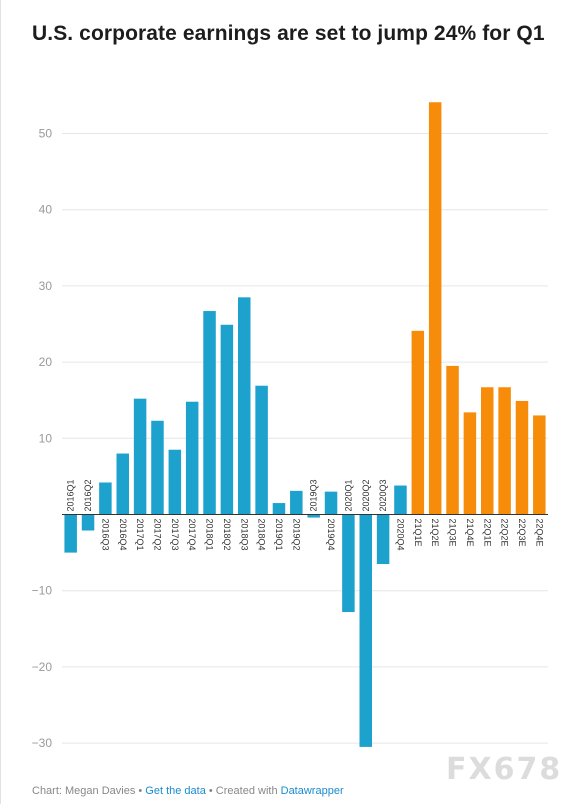  What do you see at coordinates (157, 467) in the screenshot?
I see `bar-2017Q2` at bounding box center [157, 467].